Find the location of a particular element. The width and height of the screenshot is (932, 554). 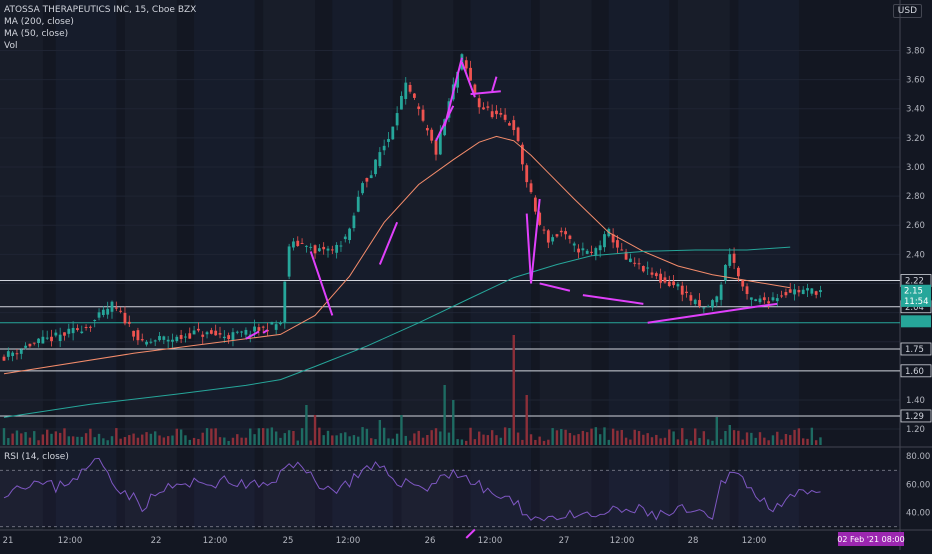

level-label: 1.60 is located at coordinates (914, 372).